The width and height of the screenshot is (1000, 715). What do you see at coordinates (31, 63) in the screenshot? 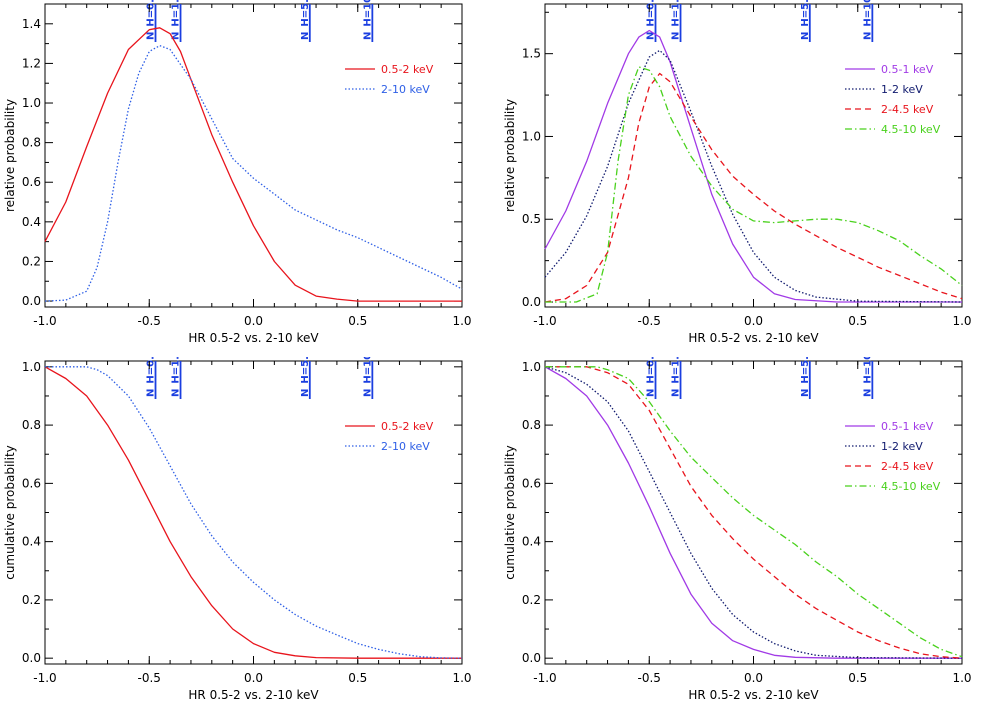
I see `y-tick-label: 1.2` at bounding box center [31, 63].